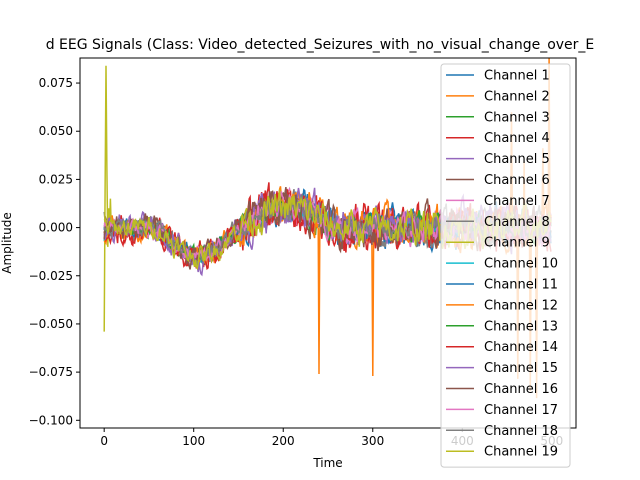 The width and height of the screenshot is (640, 480). What do you see at coordinates (327, 463) in the screenshot?
I see `x-axis-label: Time` at bounding box center [327, 463].